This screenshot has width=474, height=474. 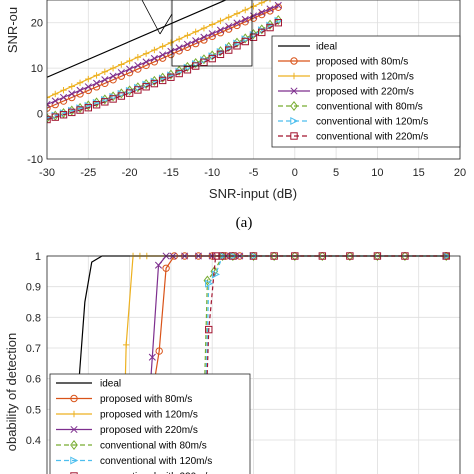 What do you see at coordinates (244, 223) in the screenshot?
I see `caption-a: (a)` at bounding box center [244, 223].